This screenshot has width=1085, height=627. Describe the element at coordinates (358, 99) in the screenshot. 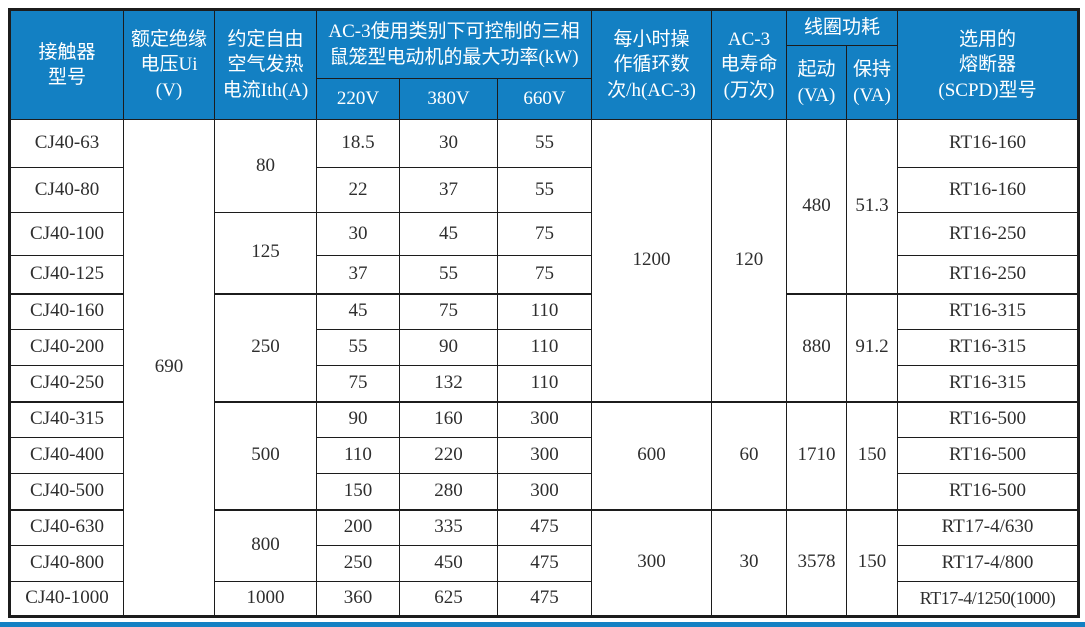

I see `header-220v: 220V` at that location.